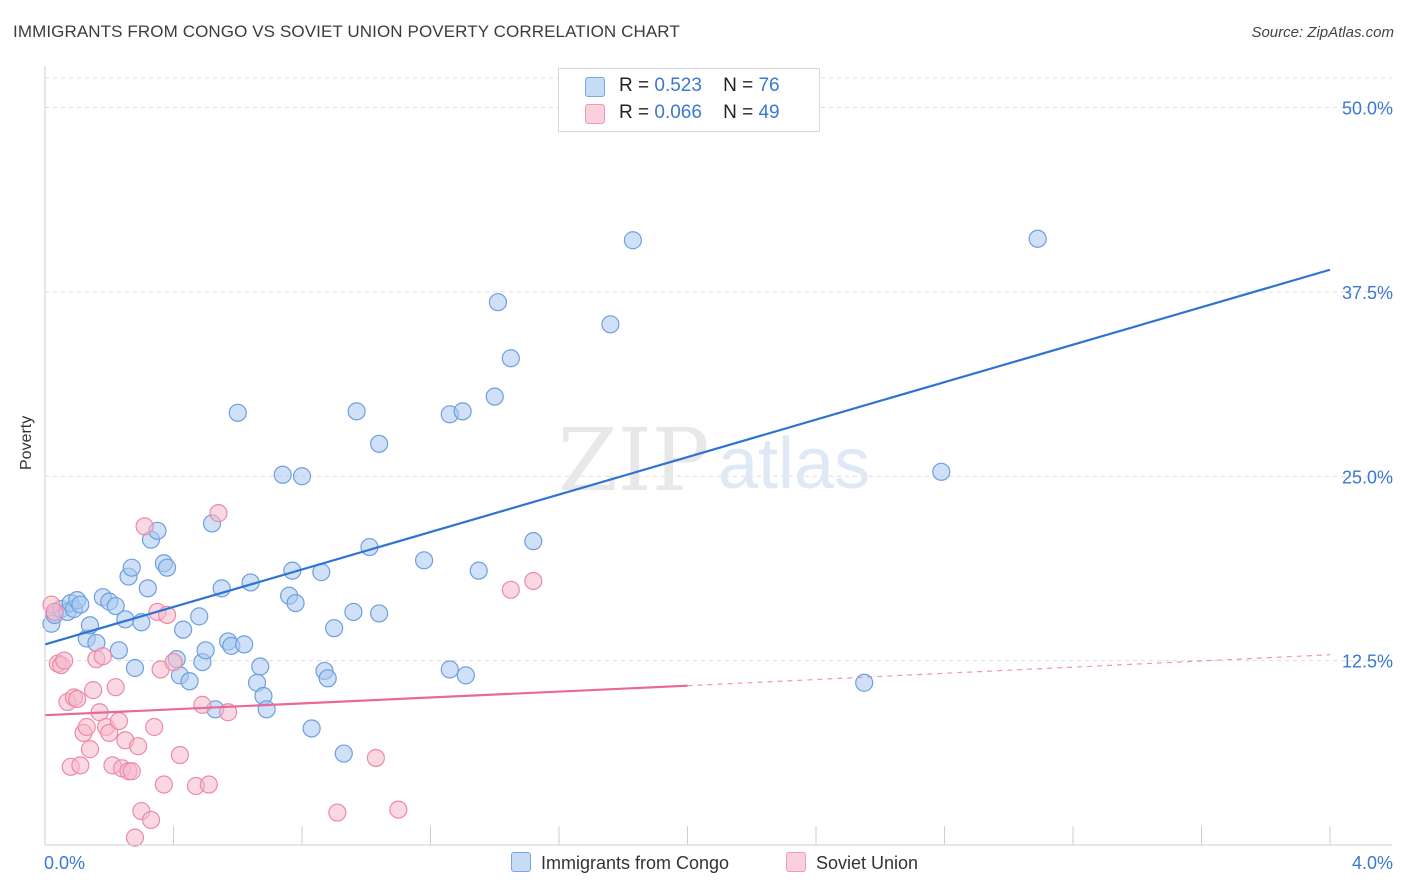 Image resolution: width=1406 pixels, height=892 pixels. Describe the element at coordinates (64, 863) in the screenshot. I see `x-tick-label-min: 0.0%` at that location.